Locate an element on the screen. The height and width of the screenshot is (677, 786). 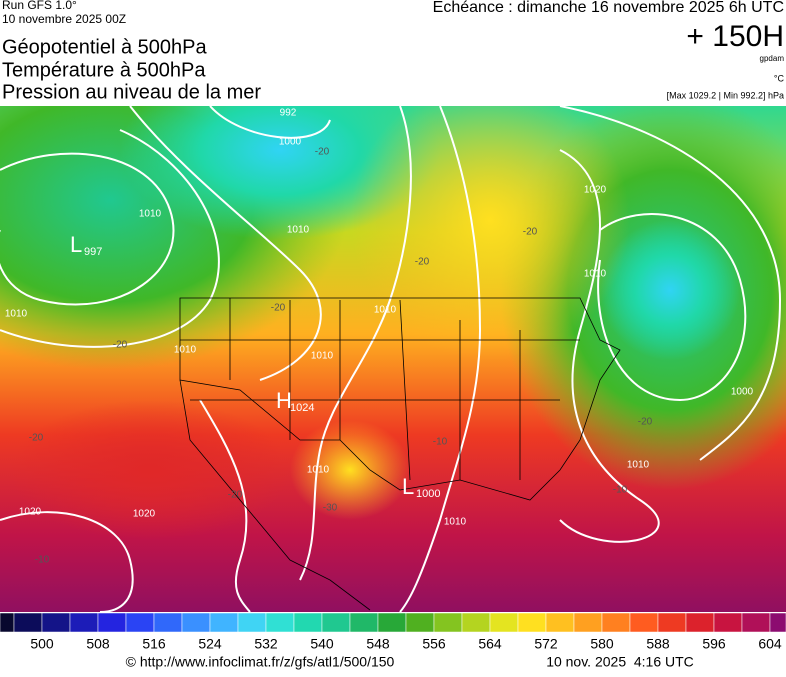
colorbar-label: 596 is located at coordinates (714, 644).